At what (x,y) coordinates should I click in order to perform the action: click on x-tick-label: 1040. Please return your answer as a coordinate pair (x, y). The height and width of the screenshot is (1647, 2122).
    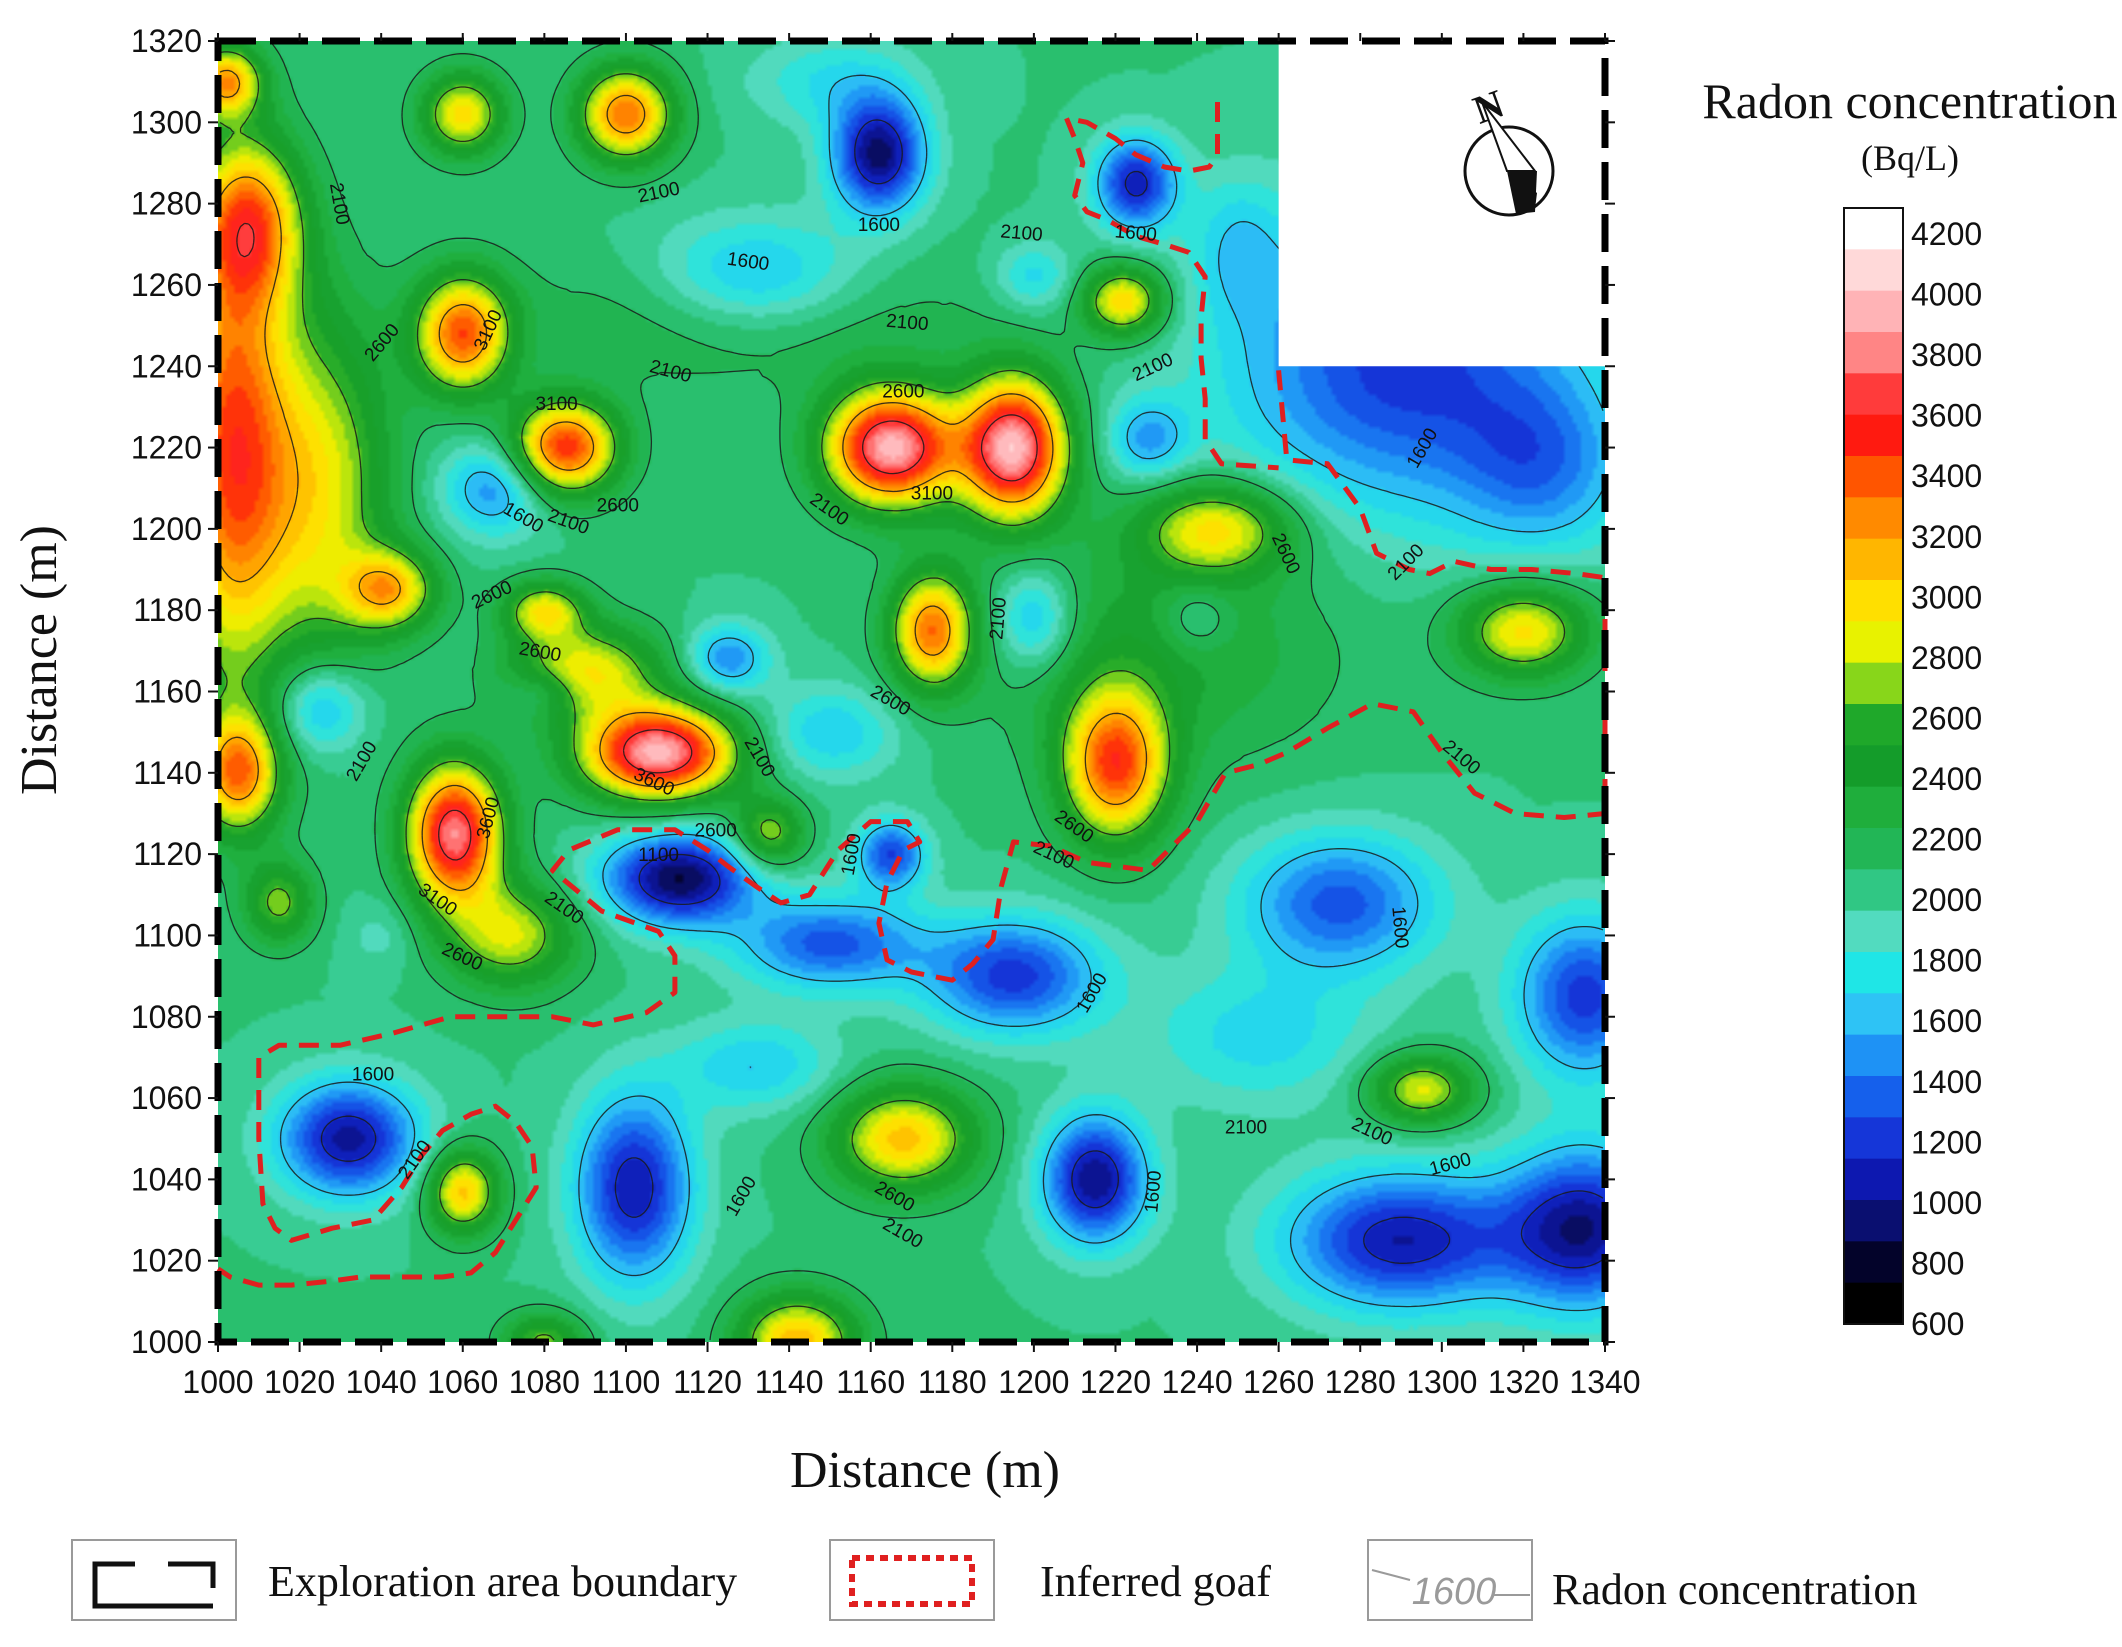
    Looking at the image, I should click on (381, 1382).